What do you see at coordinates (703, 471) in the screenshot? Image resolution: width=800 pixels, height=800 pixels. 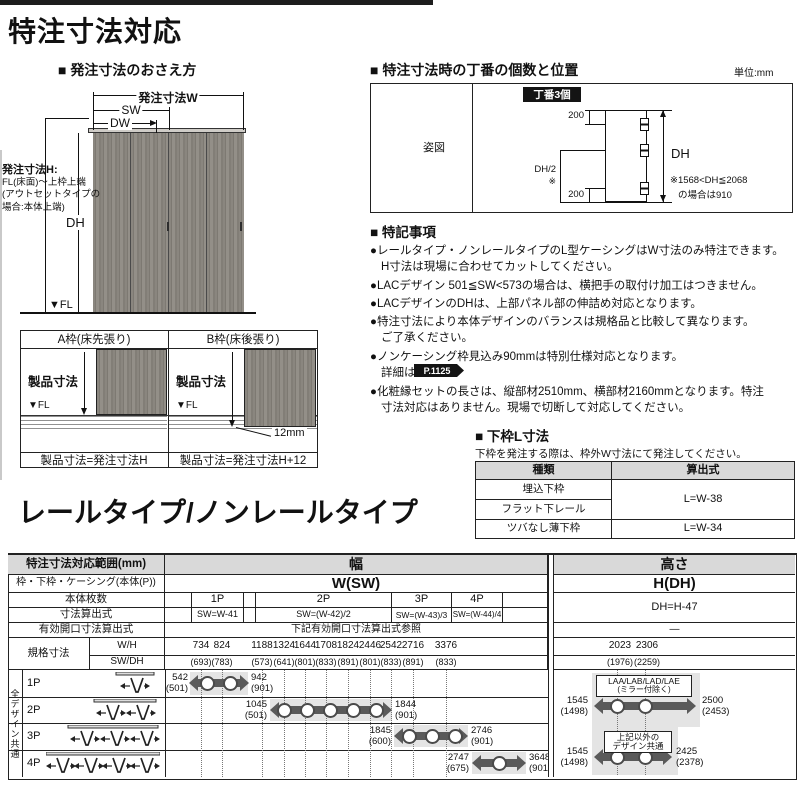 I see `sill-col-formula: 算出式` at bounding box center [703, 471].